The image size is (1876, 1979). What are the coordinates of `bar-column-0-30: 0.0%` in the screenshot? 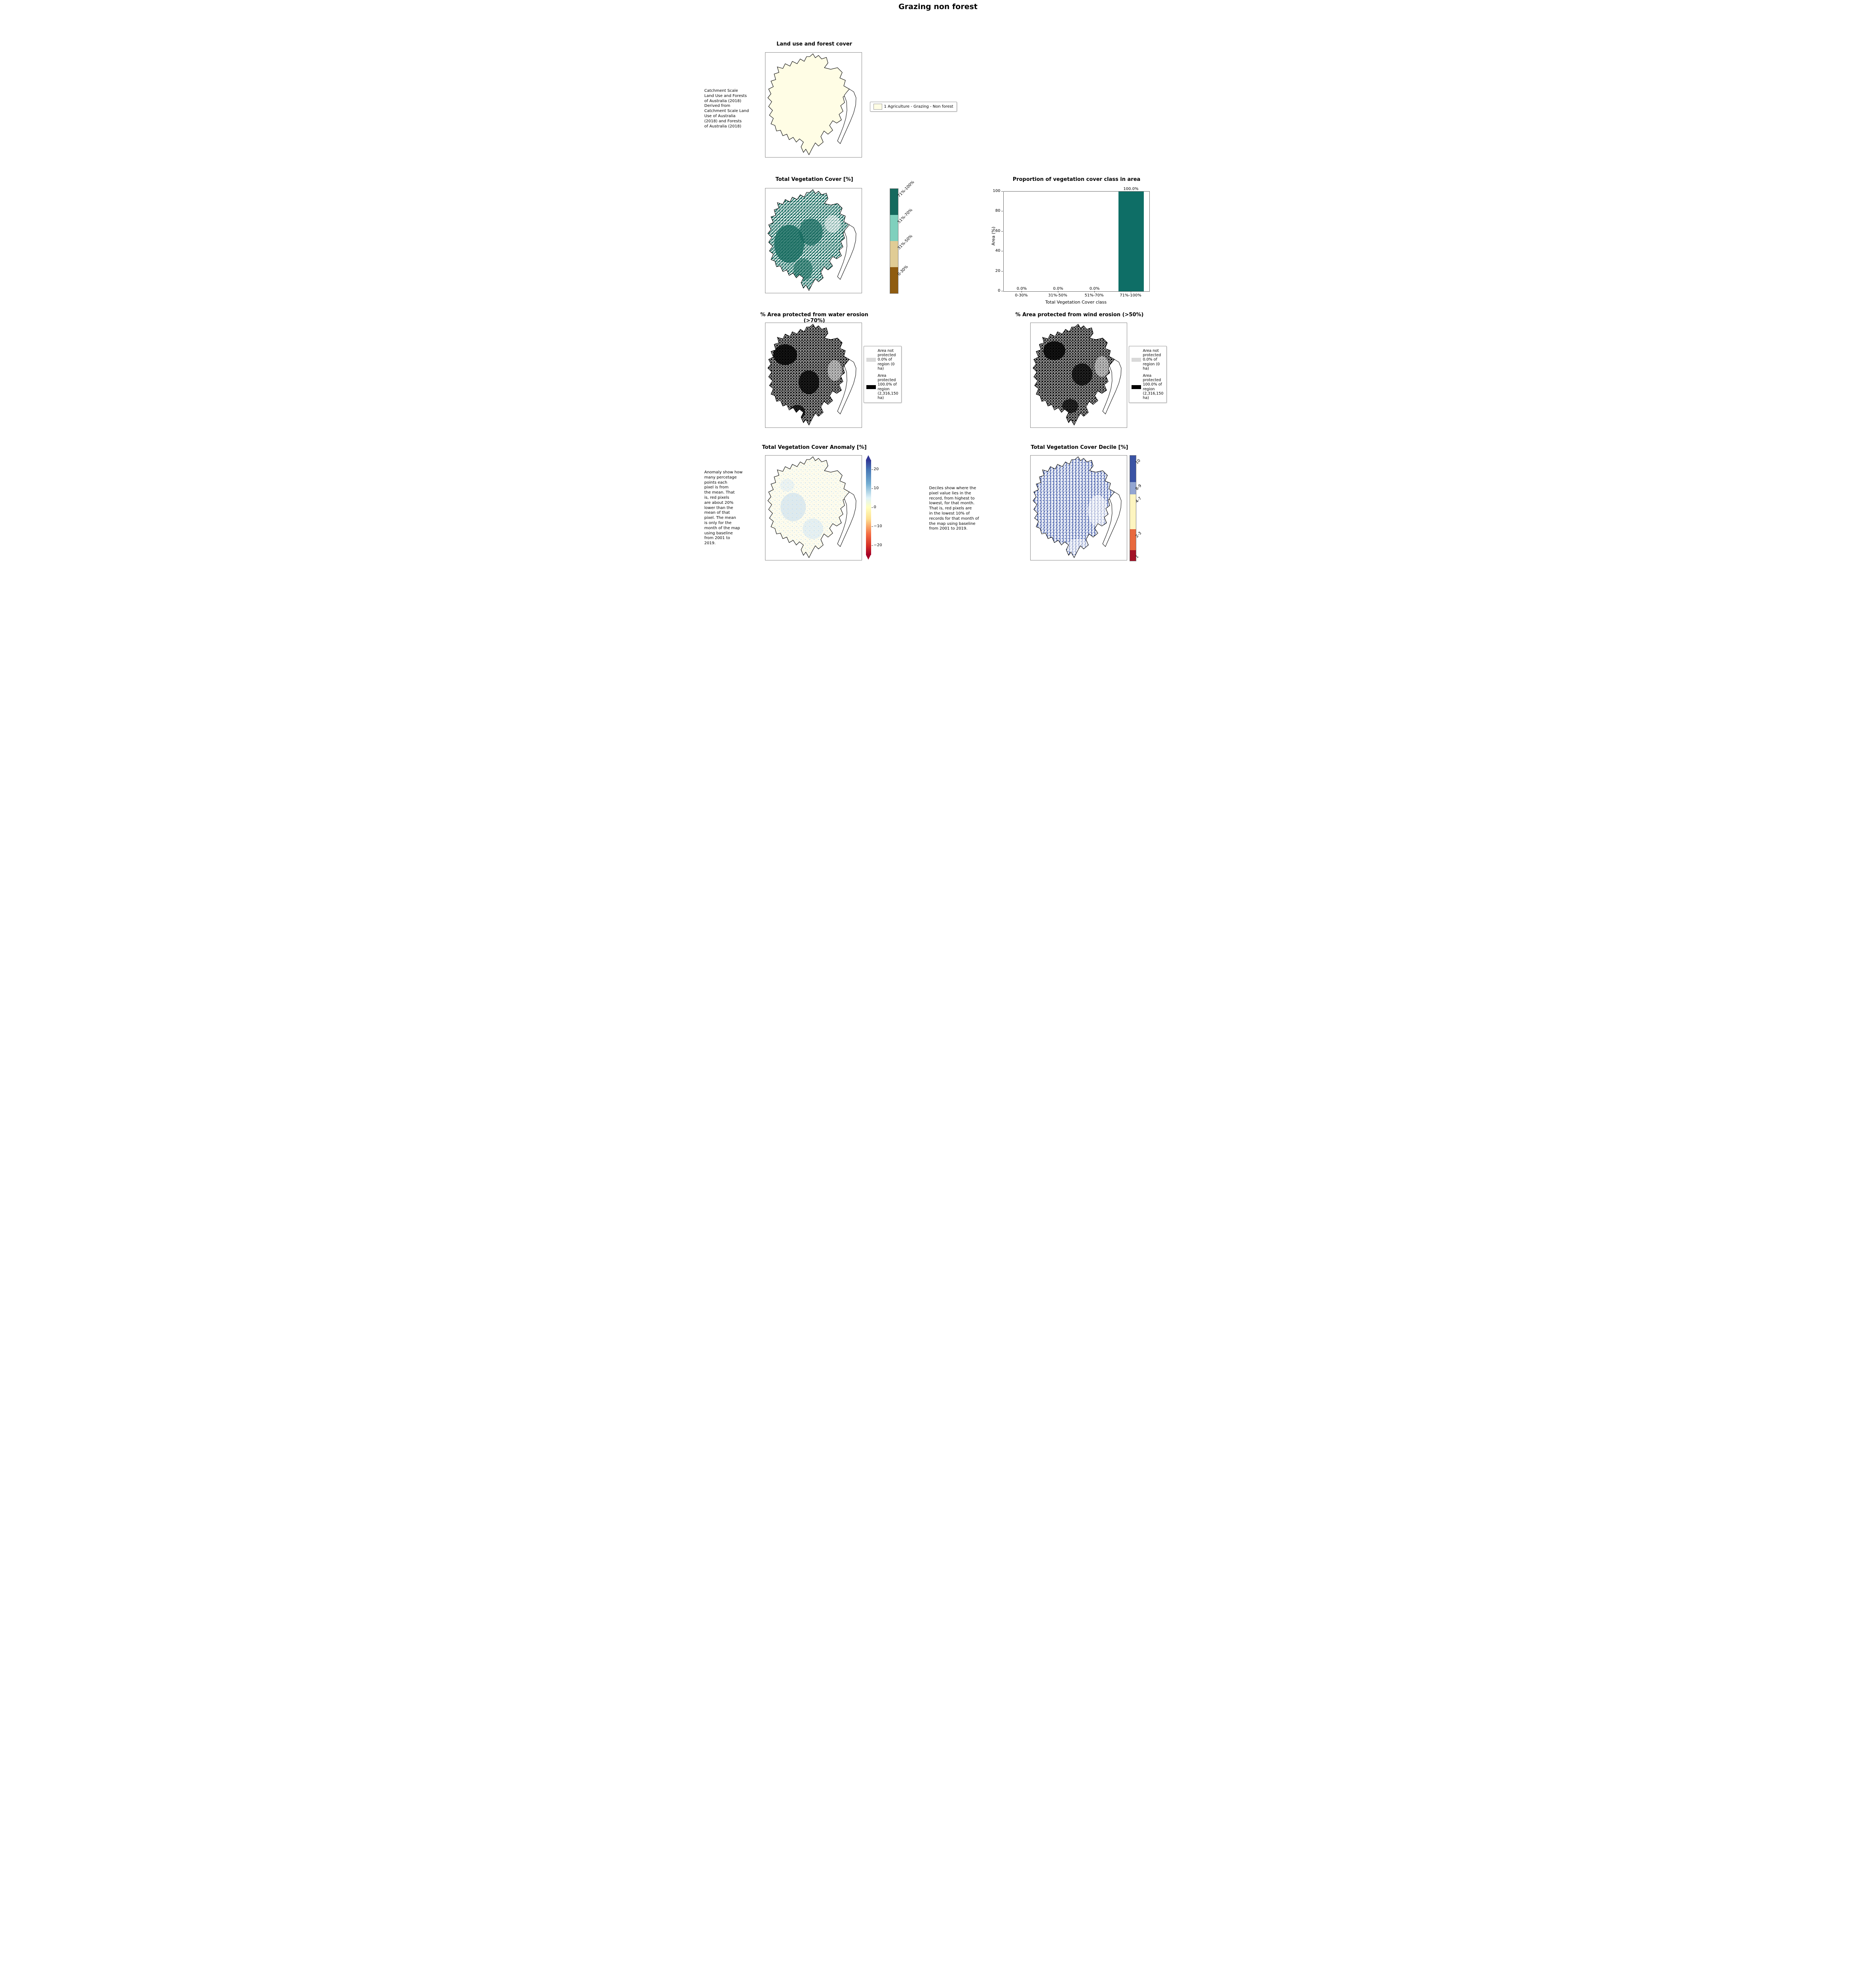 It's located at (1022, 241).